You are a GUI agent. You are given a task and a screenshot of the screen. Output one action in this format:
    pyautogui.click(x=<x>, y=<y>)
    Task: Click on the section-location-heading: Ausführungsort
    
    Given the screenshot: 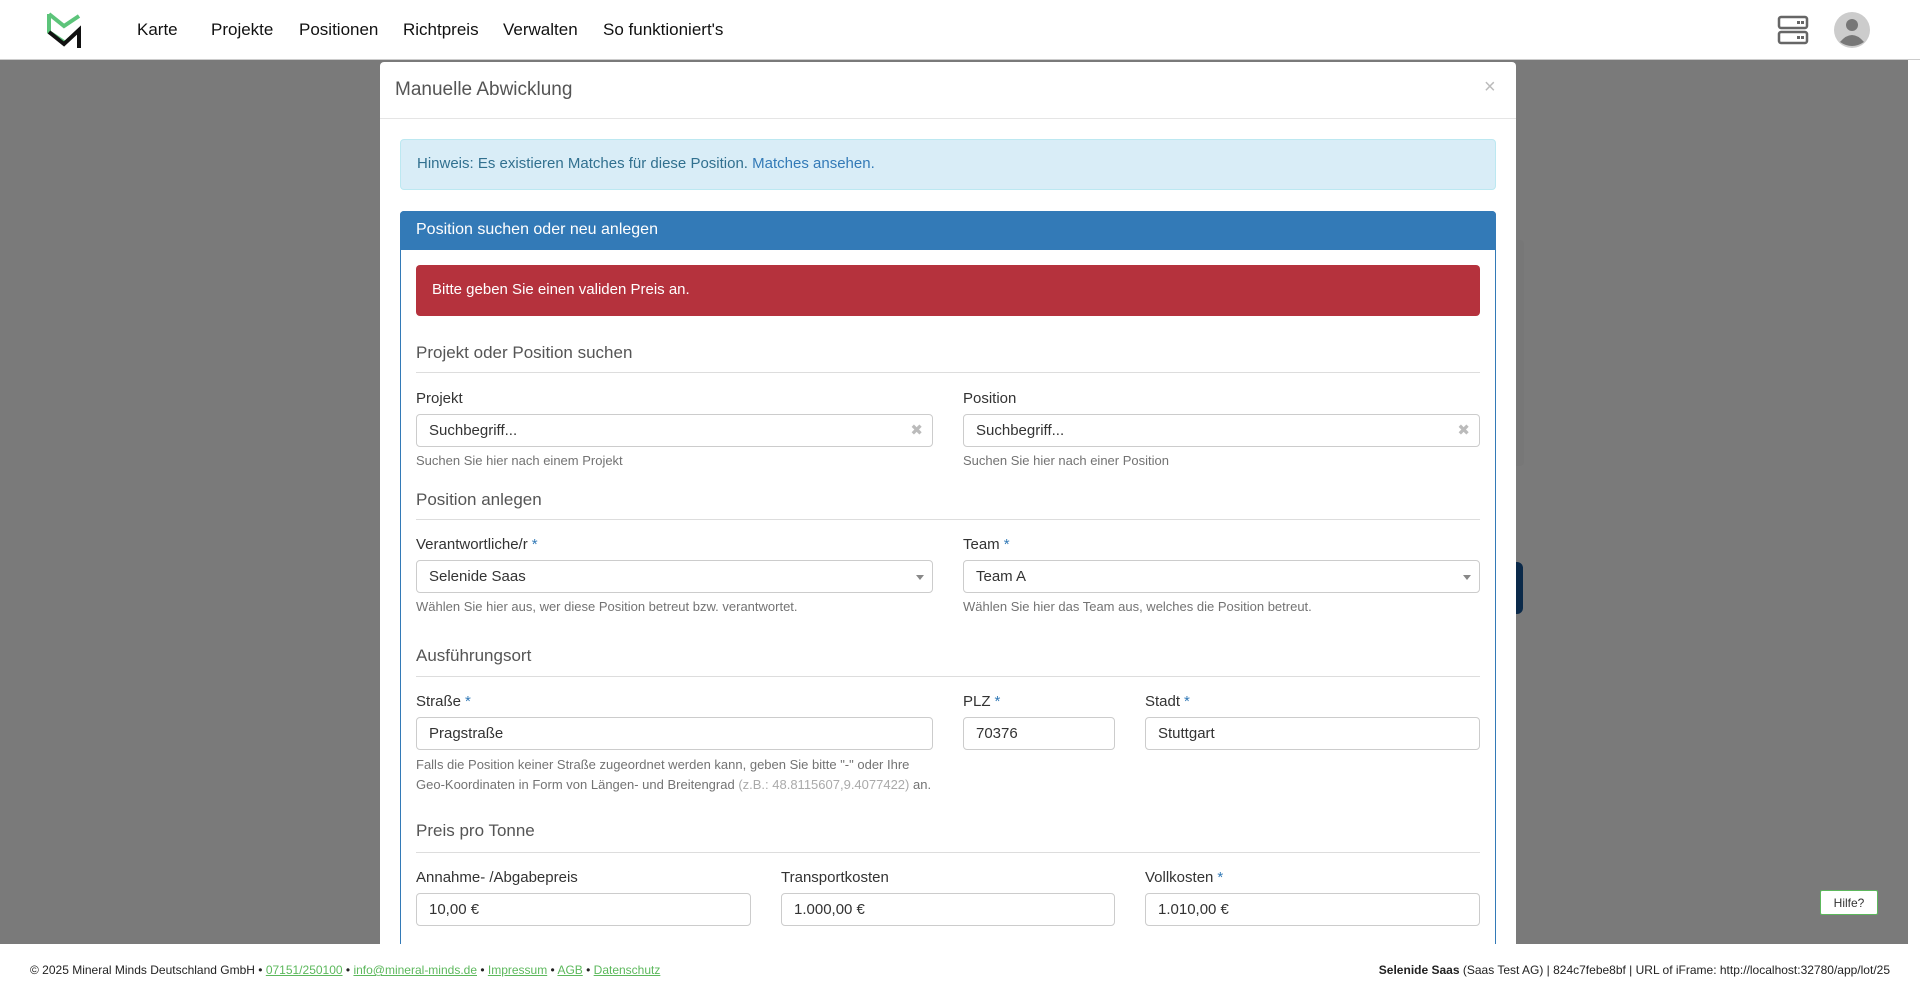 What is the action you would take?
    pyautogui.click(x=474, y=655)
    